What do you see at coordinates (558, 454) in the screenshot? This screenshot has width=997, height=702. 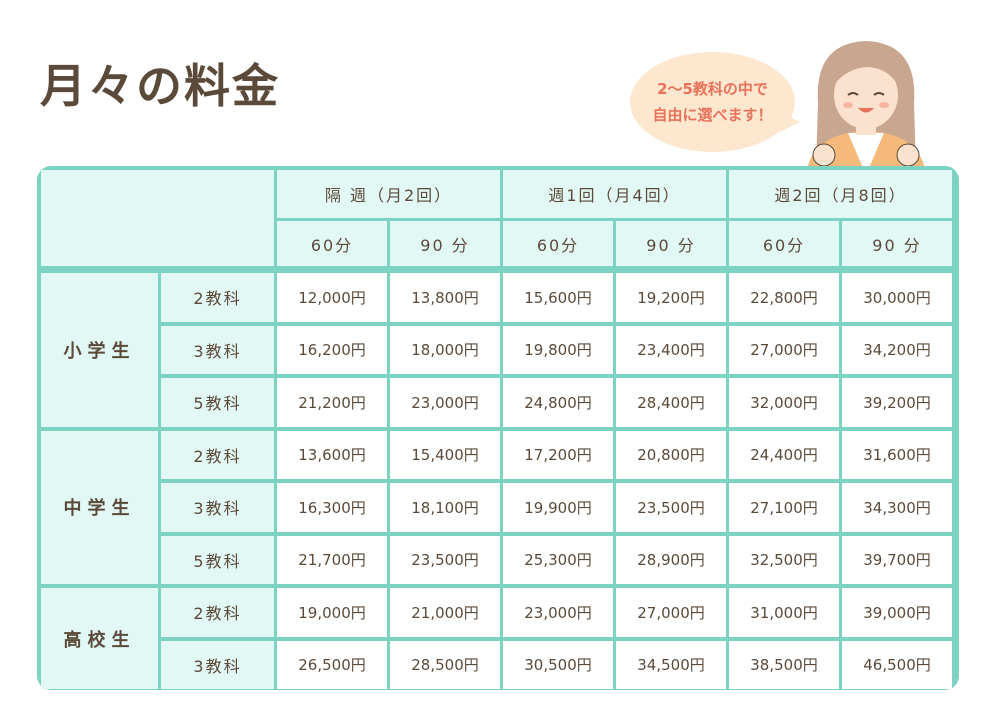 I see `price-cell: 17,200円` at bounding box center [558, 454].